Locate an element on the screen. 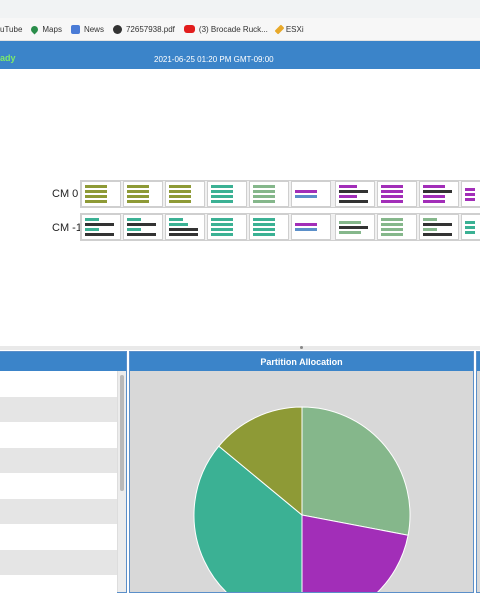 The height and width of the screenshot is (601, 480). splitter-grip-icon is located at coordinates (301, 347).